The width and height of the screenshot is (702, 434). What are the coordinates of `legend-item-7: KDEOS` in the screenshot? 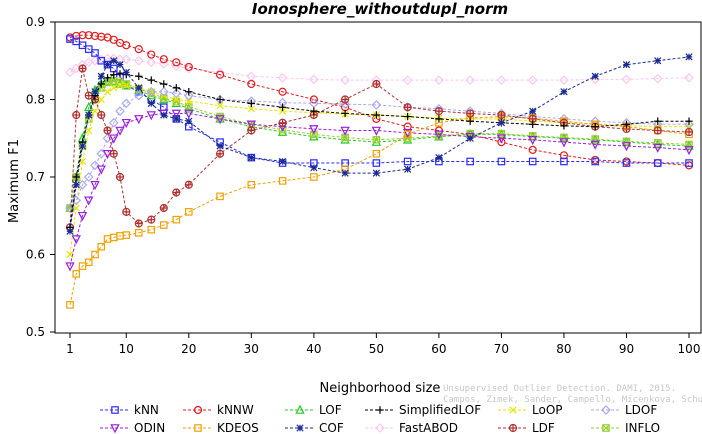 It's located at (221, 427).